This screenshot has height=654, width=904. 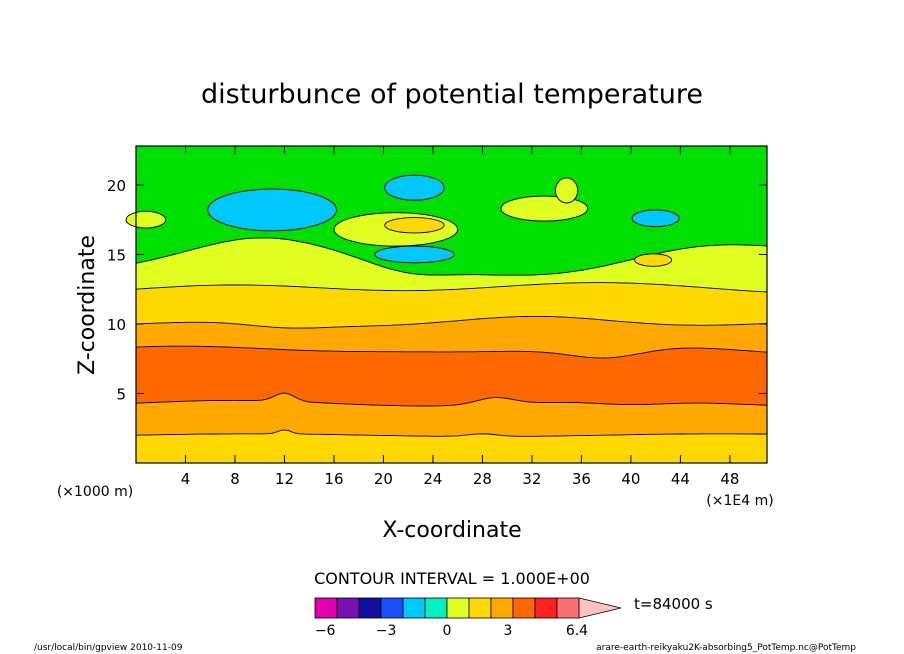 What do you see at coordinates (87, 305) in the screenshot?
I see `y-axis-label: Z-coordinate` at bounding box center [87, 305].